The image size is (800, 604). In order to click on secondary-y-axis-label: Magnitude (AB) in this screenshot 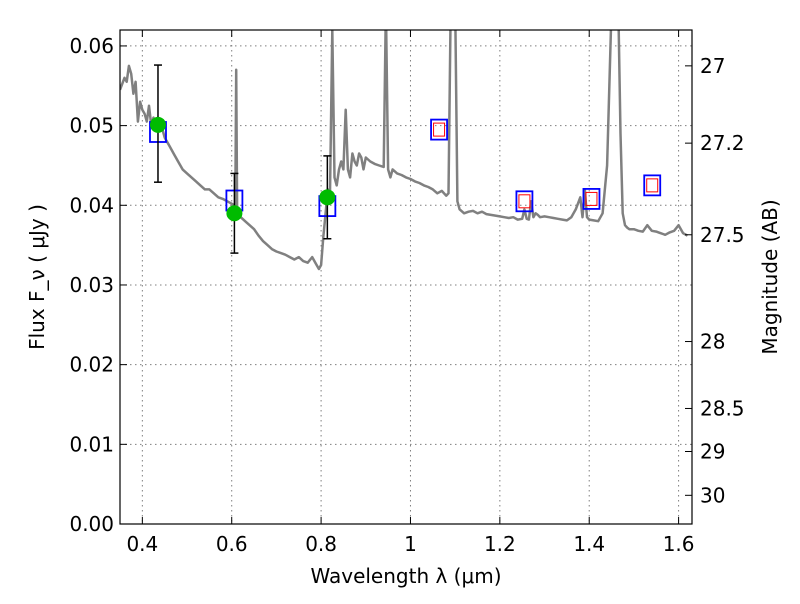, I will do `click(770, 276)`.